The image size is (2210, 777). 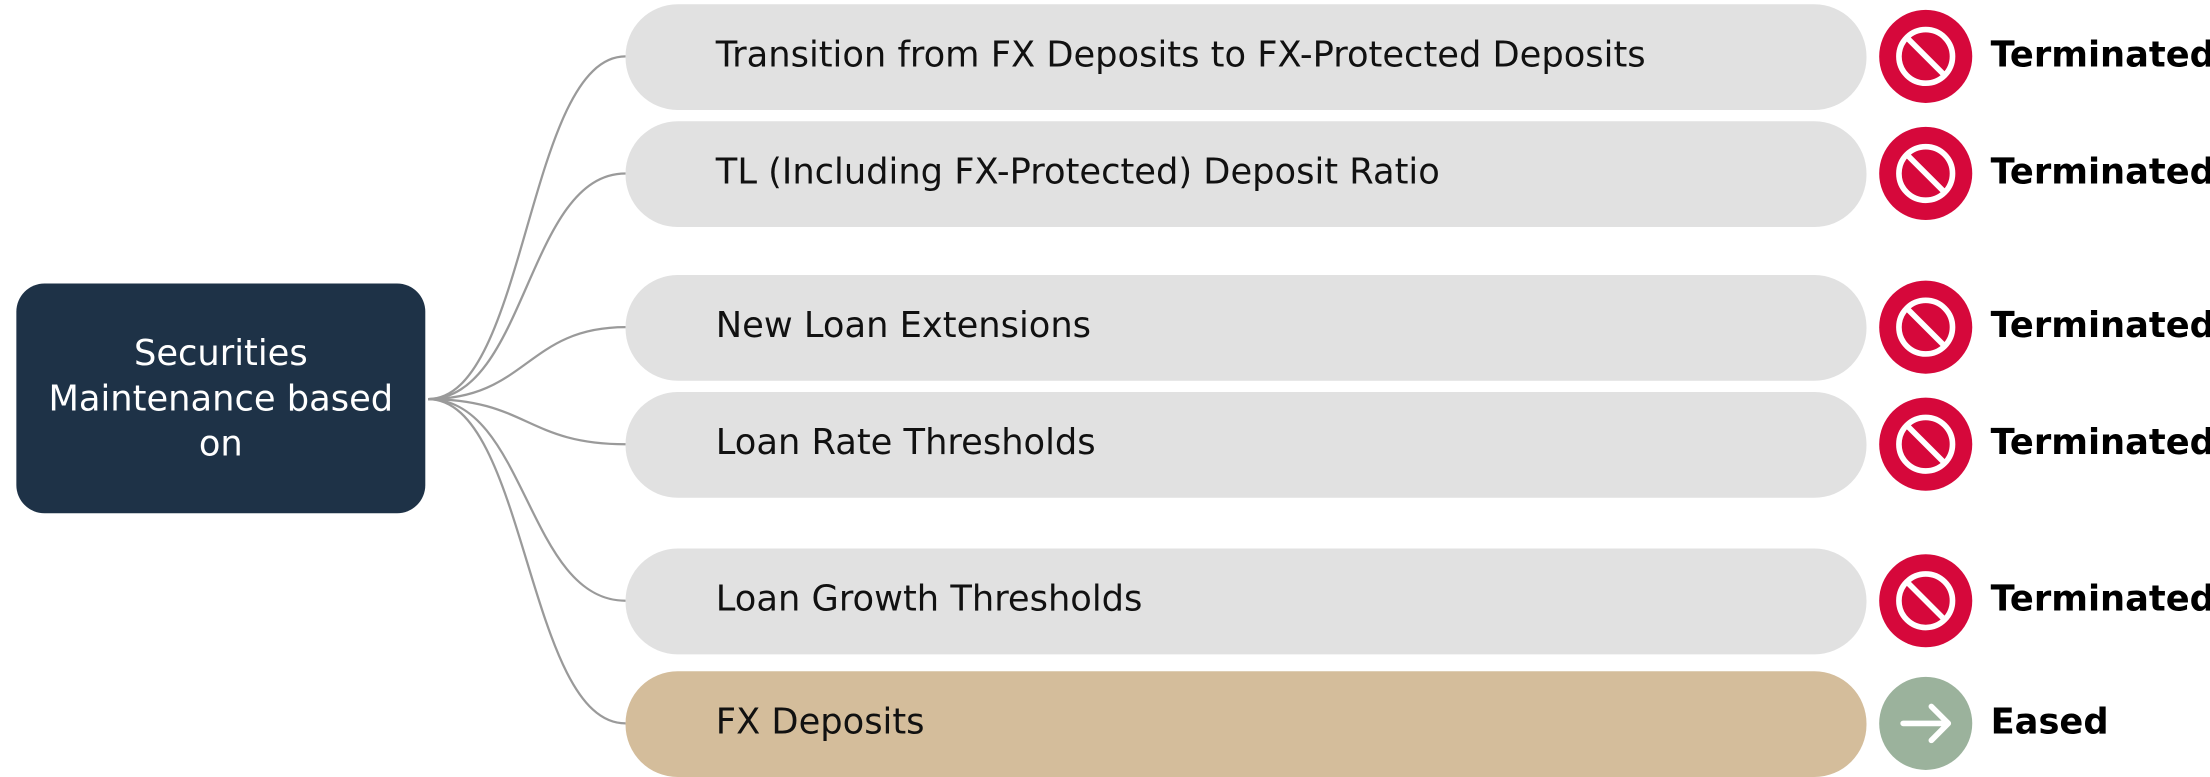 What do you see at coordinates (2050, 721) in the screenshot?
I see `status-label: Eased` at bounding box center [2050, 721].